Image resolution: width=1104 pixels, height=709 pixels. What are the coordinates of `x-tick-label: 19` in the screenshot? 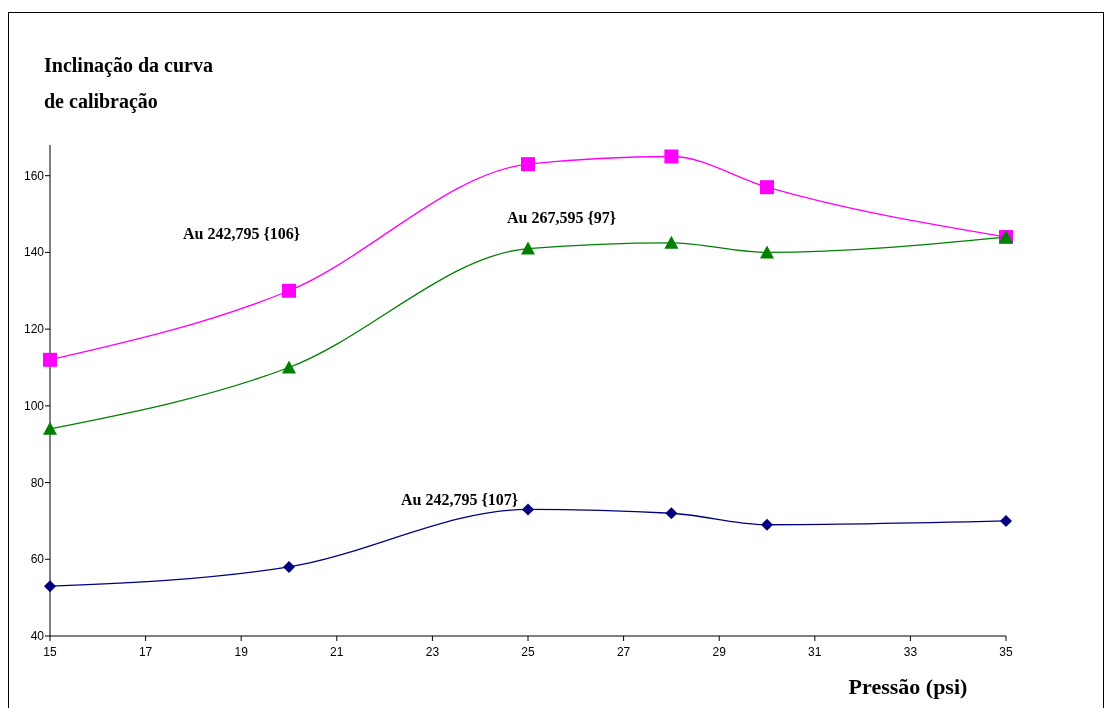 It's located at (241, 652).